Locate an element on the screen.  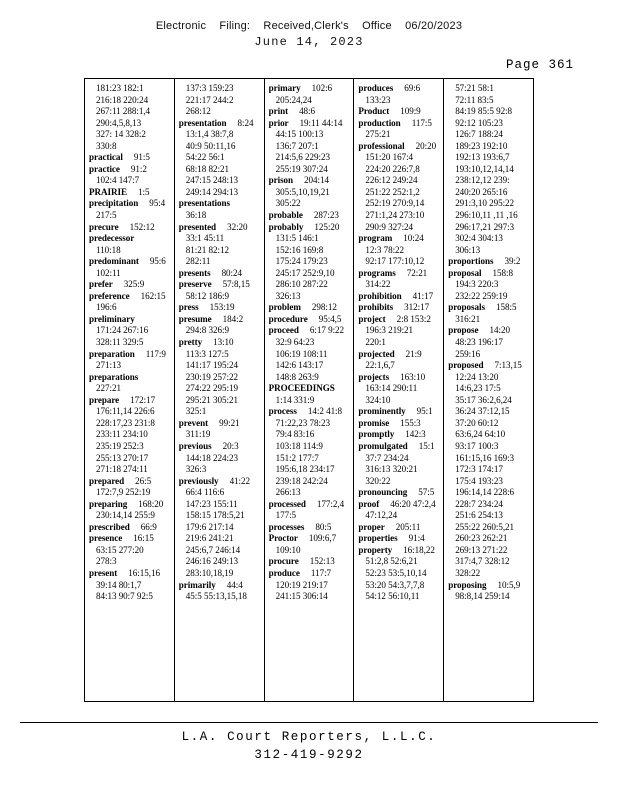
index-headword-entry: presented 32:20 is located at coordinates (220, 228).